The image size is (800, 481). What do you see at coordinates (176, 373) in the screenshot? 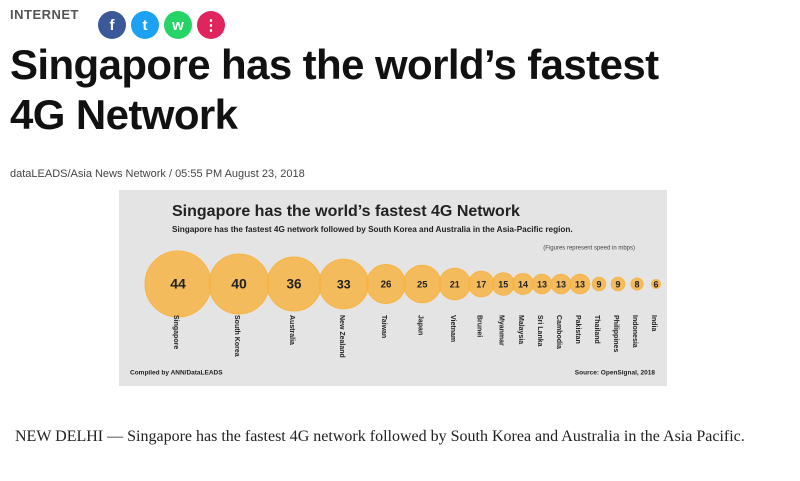
I see `chart-credit: Compiled by ANN/DataLEADS` at bounding box center [176, 373].